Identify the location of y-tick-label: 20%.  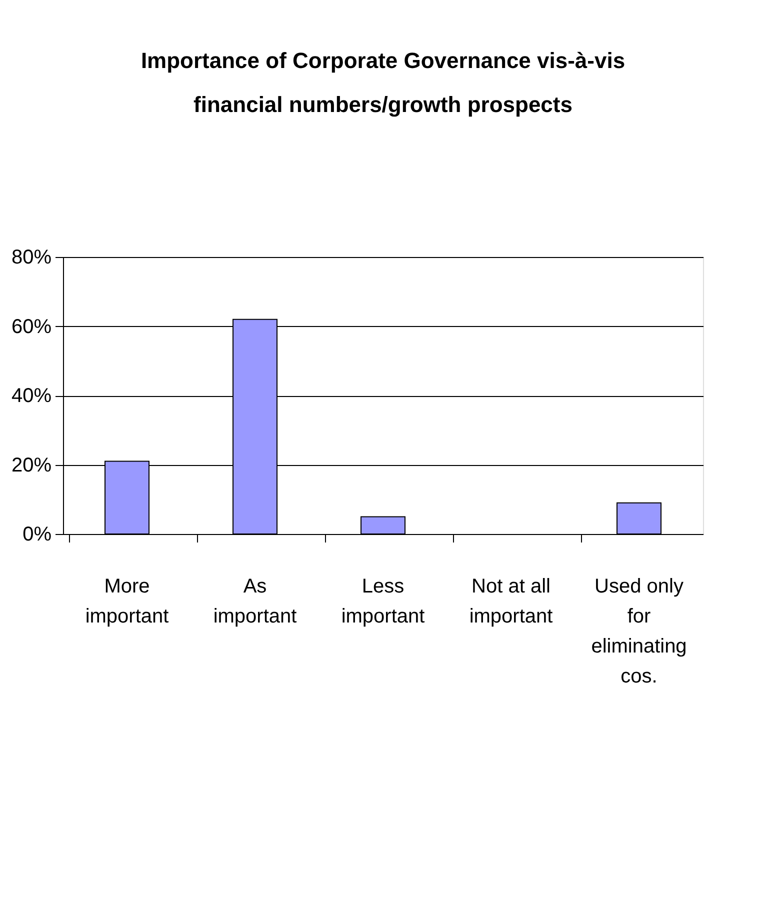
(31, 465).